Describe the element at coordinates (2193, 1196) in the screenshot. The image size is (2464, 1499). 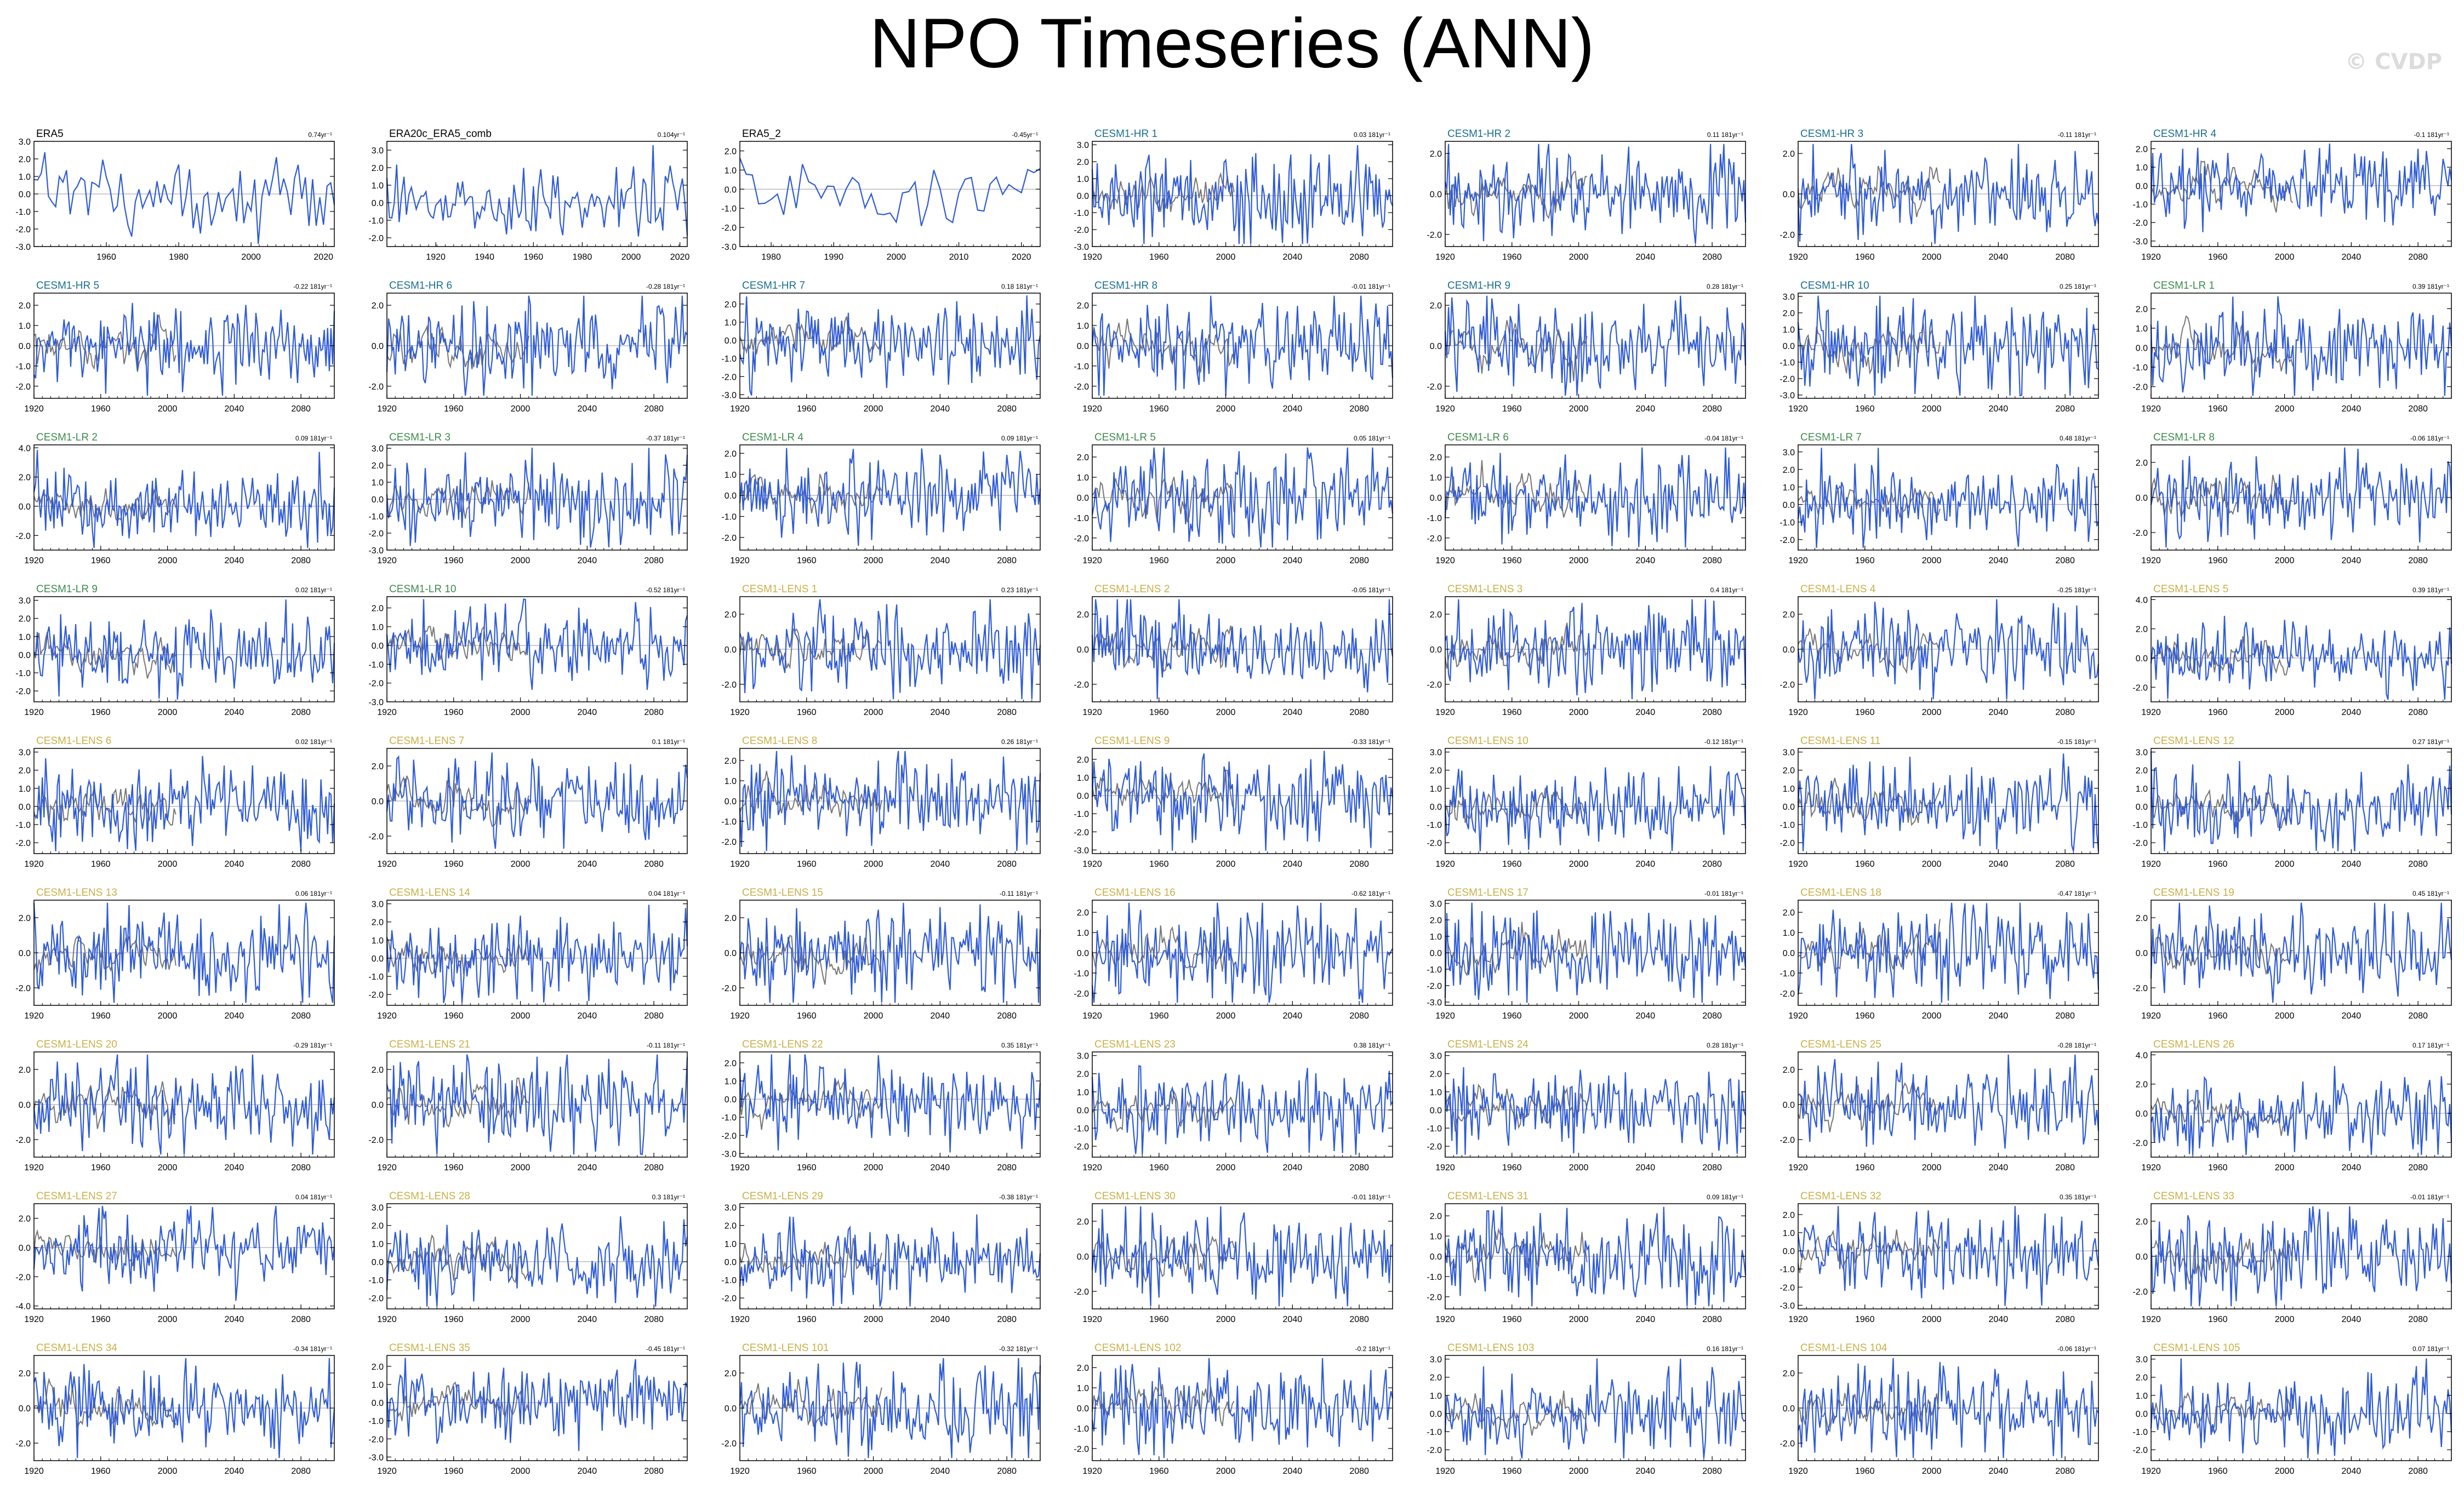
I see `panel-title: CESM1-LENS 33` at that location.